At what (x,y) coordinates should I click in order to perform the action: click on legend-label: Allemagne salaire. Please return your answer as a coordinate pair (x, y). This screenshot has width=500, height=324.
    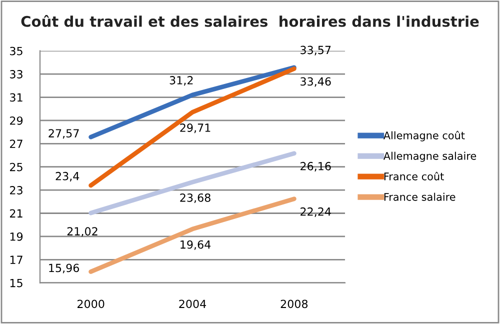
    Looking at the image, I should click on (429, 157).